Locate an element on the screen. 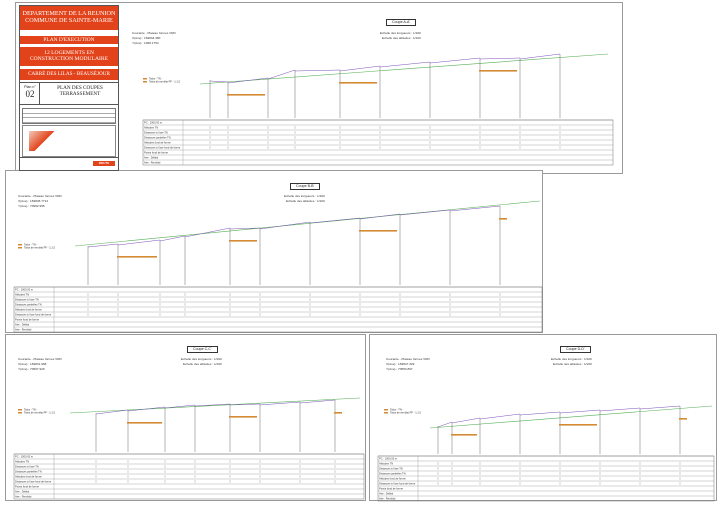  section-b-info-2: X(Axe) : 169845.7712 is located at coordinates (33, 201).